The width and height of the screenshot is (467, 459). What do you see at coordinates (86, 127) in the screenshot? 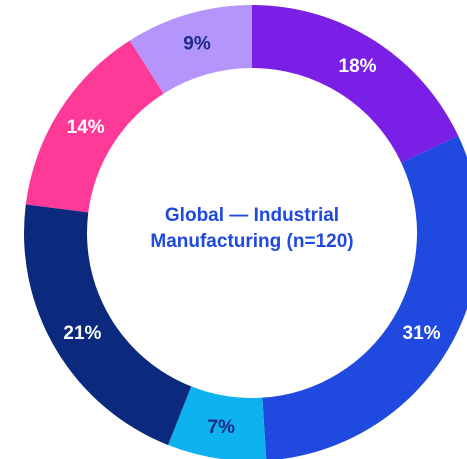
I see `slice-label-4: 14%` at bounding box center [86, 127].